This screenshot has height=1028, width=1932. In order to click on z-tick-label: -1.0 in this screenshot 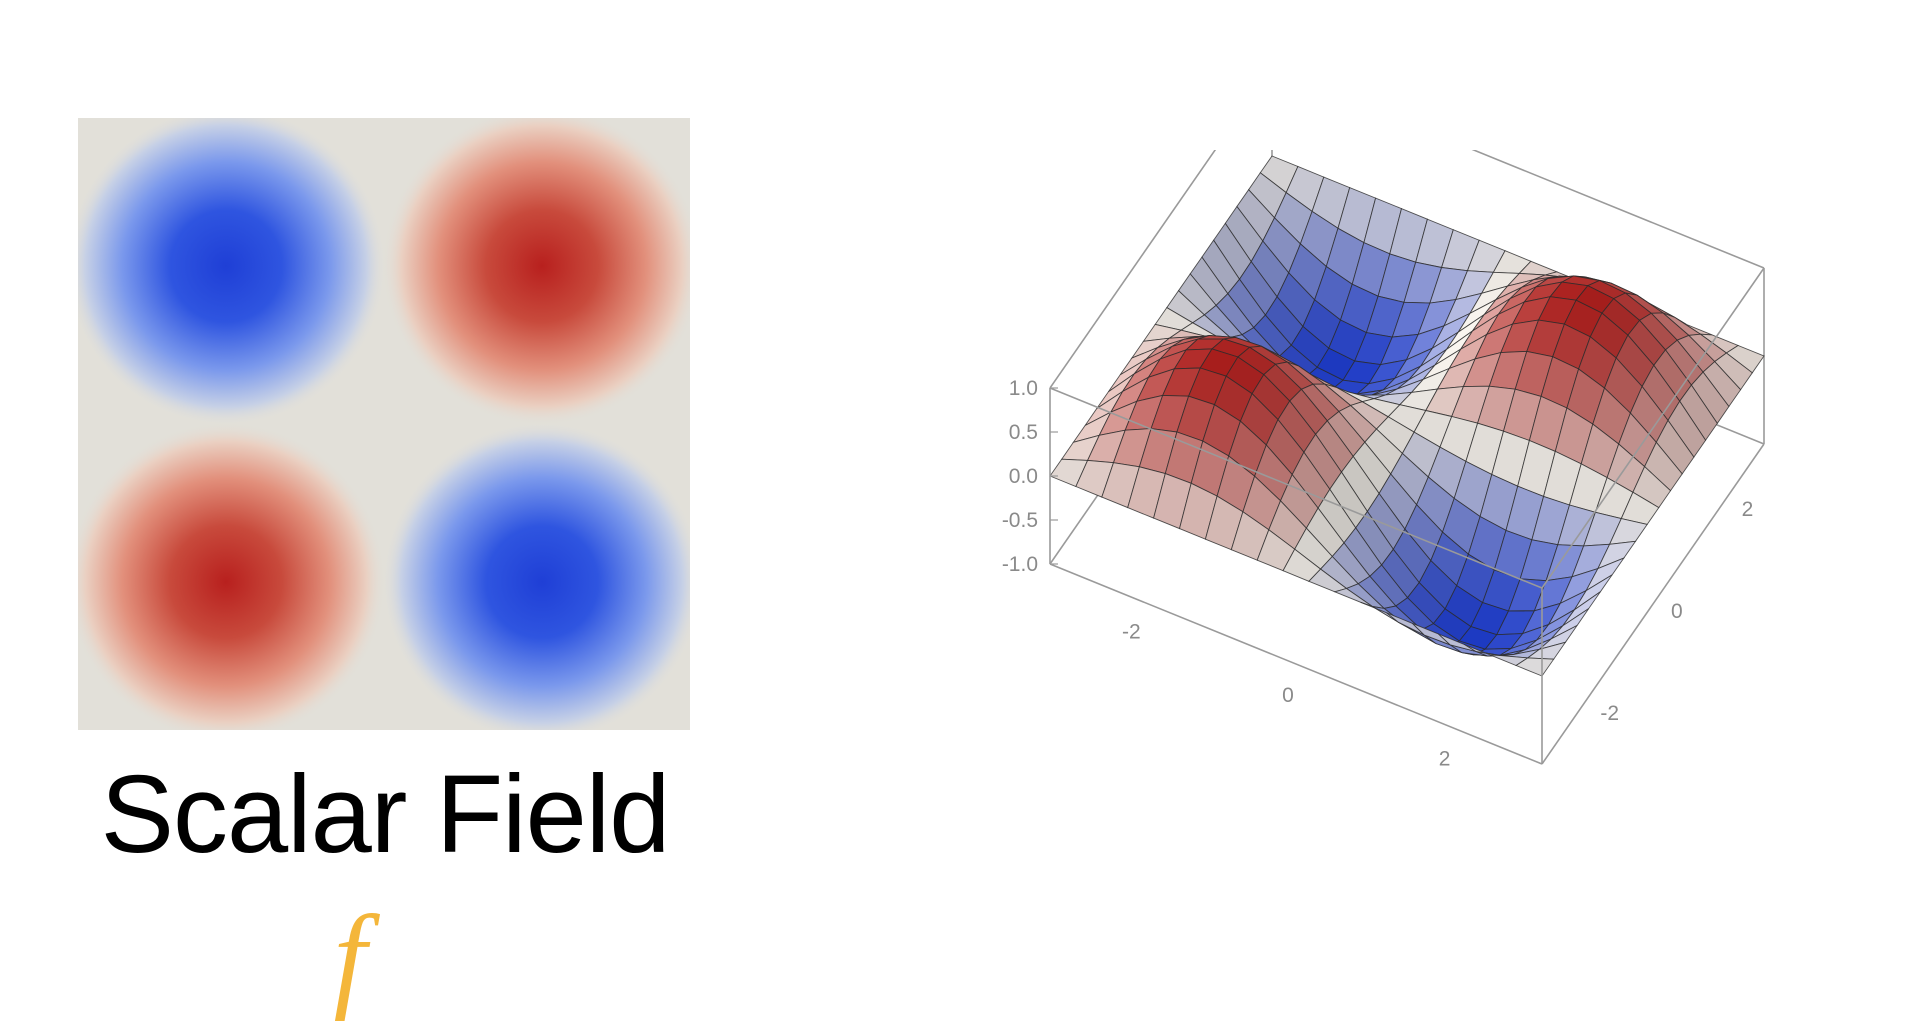, I will do `click(1020, 564)`.